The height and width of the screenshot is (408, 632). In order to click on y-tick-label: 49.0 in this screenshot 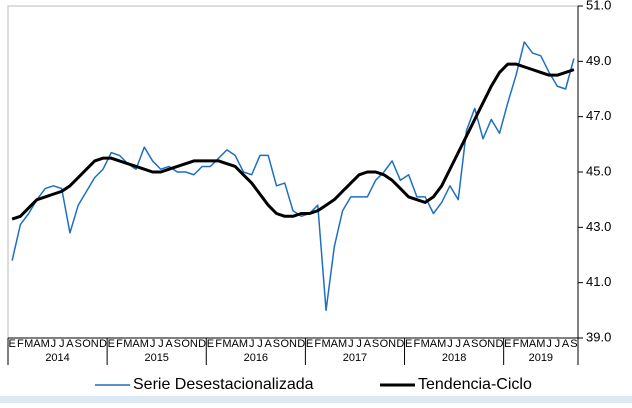, I will do `click(598, 60)`.